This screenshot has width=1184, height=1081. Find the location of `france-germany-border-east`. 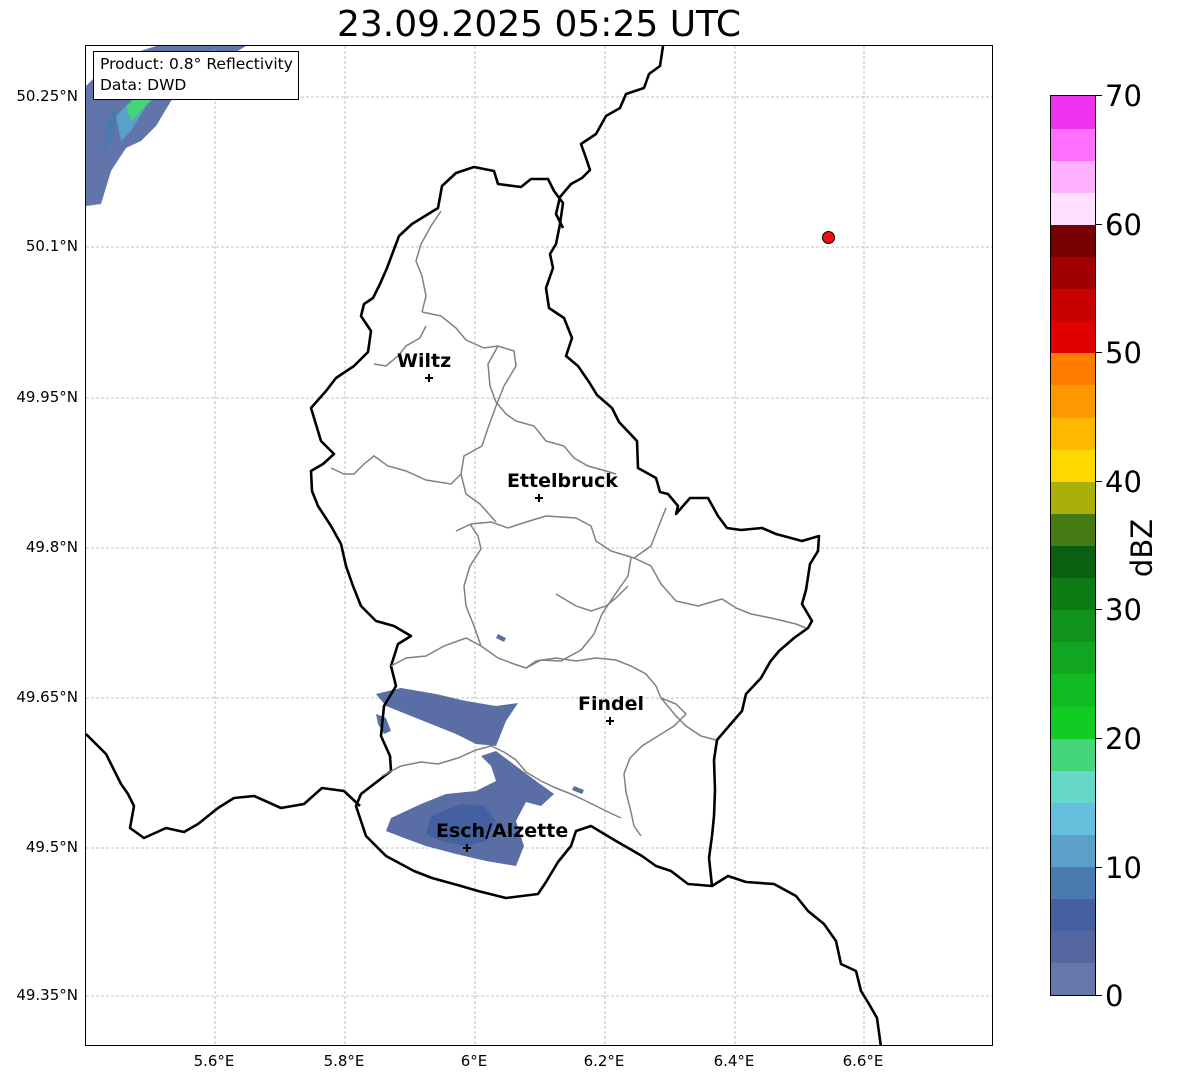

france-germany-border-east is located at coordinates (797, 959).